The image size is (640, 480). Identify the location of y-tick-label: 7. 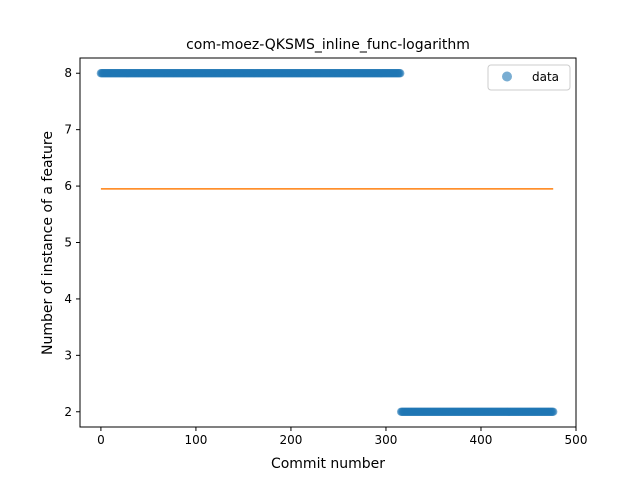
(68, 130).